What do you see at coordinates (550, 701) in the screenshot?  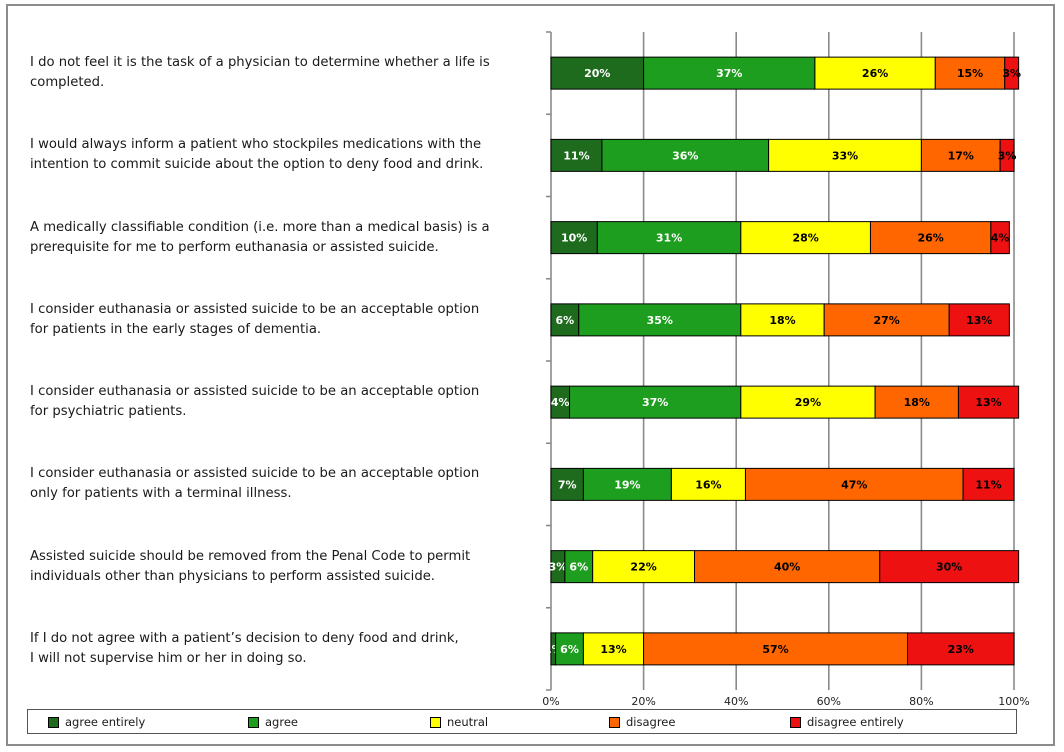 I see `x-tick-label: 0%` at bounding box center [550, 701].